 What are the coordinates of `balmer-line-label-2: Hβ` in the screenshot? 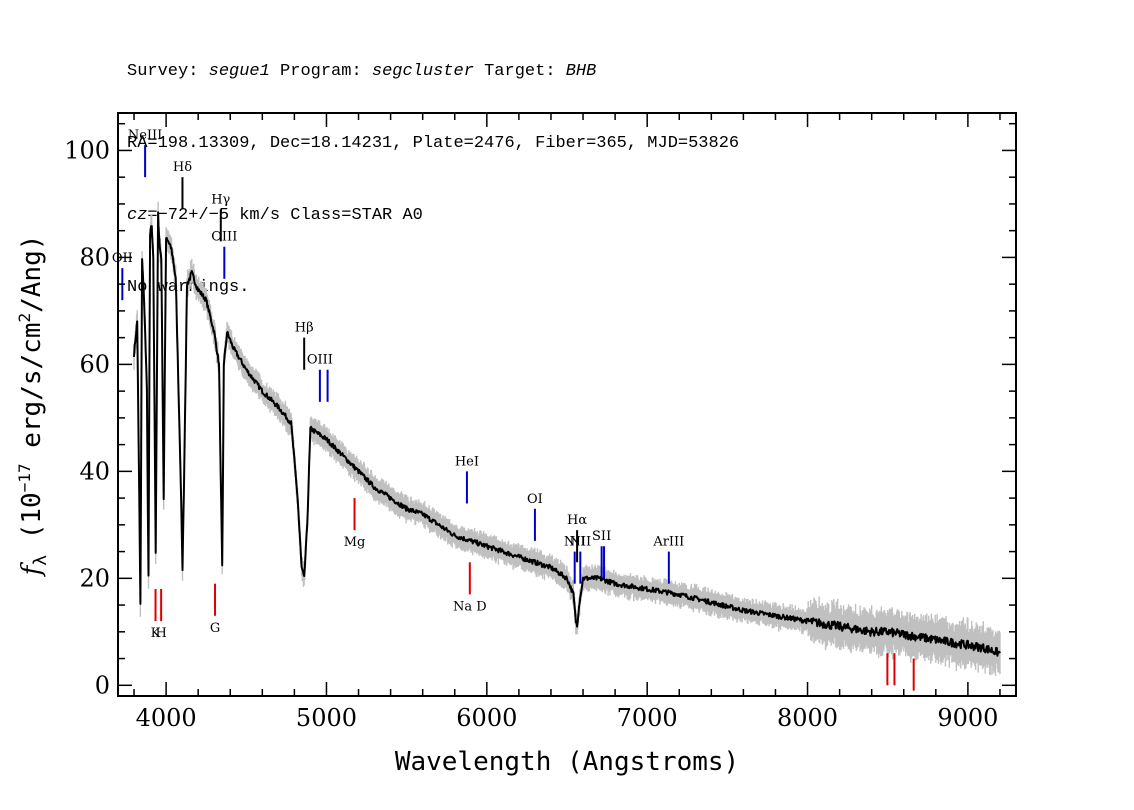 It's located at (304, 328).